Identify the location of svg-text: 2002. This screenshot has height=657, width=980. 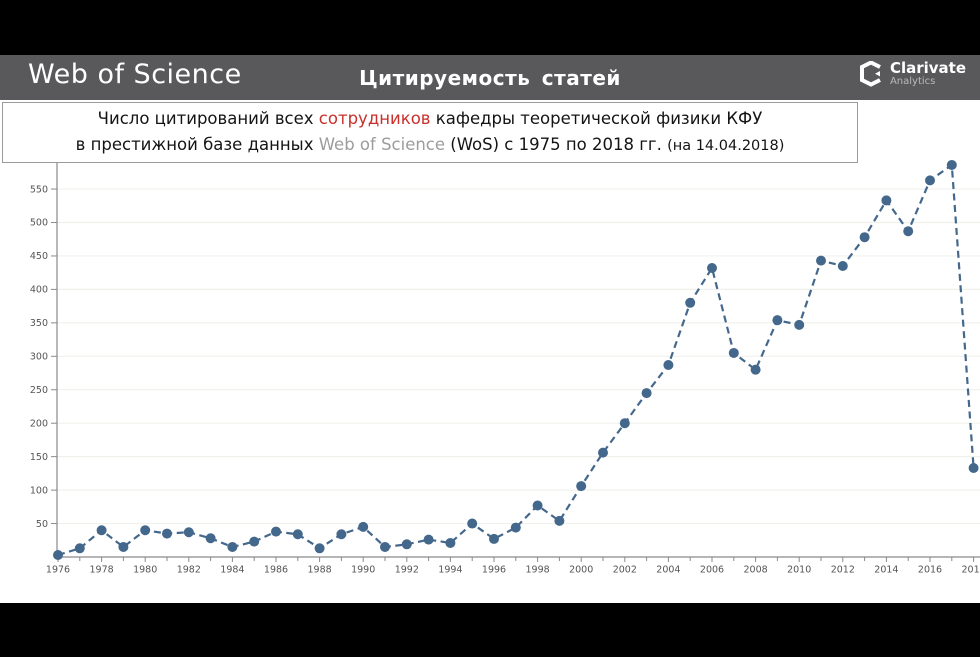
(625, 570).